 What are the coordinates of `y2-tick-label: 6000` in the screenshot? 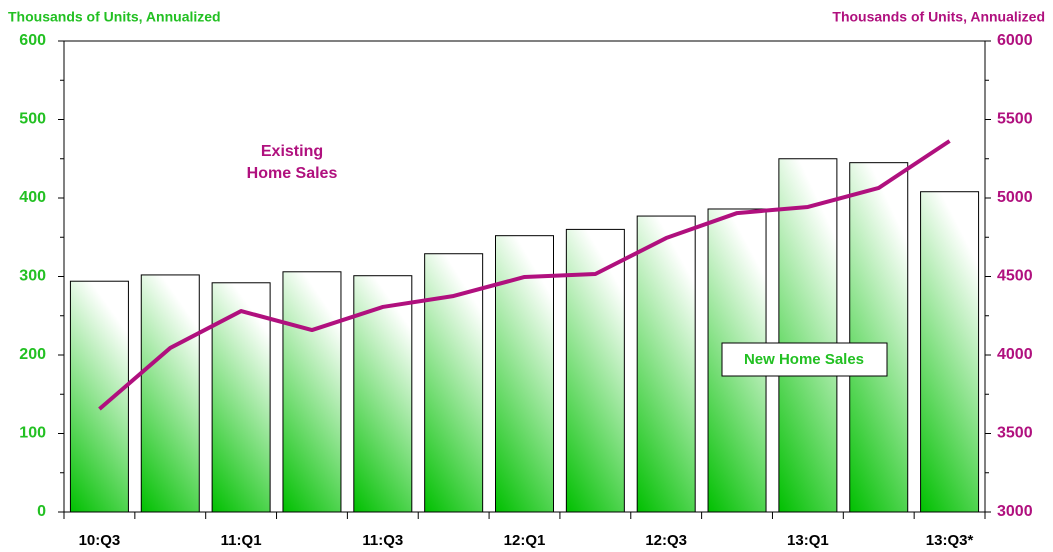 It's located at (1015, 40).